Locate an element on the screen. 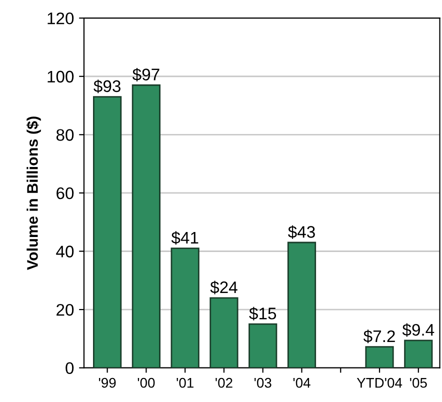 The width and height of the screenshot is (442, 402). y-tick-label: 20 is located at coordinates (65, 310).